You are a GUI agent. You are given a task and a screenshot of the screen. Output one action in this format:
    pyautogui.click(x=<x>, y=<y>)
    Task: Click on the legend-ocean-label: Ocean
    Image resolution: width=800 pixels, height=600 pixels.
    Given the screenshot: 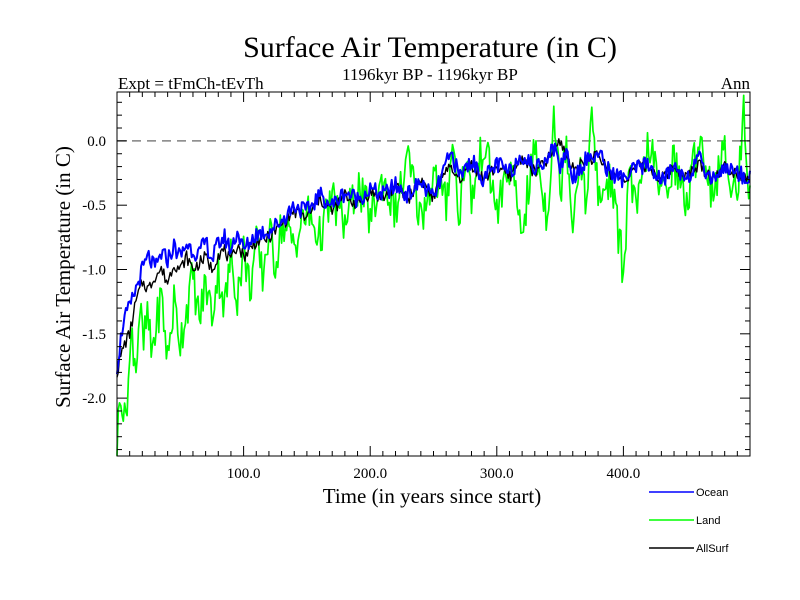 What is the action you would take?
    pyautogui.click(x=712, y=493)
    